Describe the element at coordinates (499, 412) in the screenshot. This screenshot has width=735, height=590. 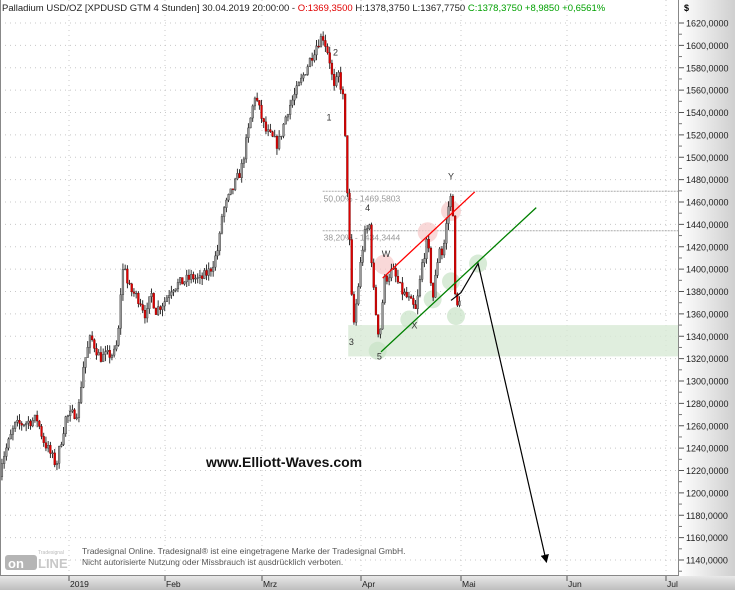
I see `forecast-arrow` at that location.